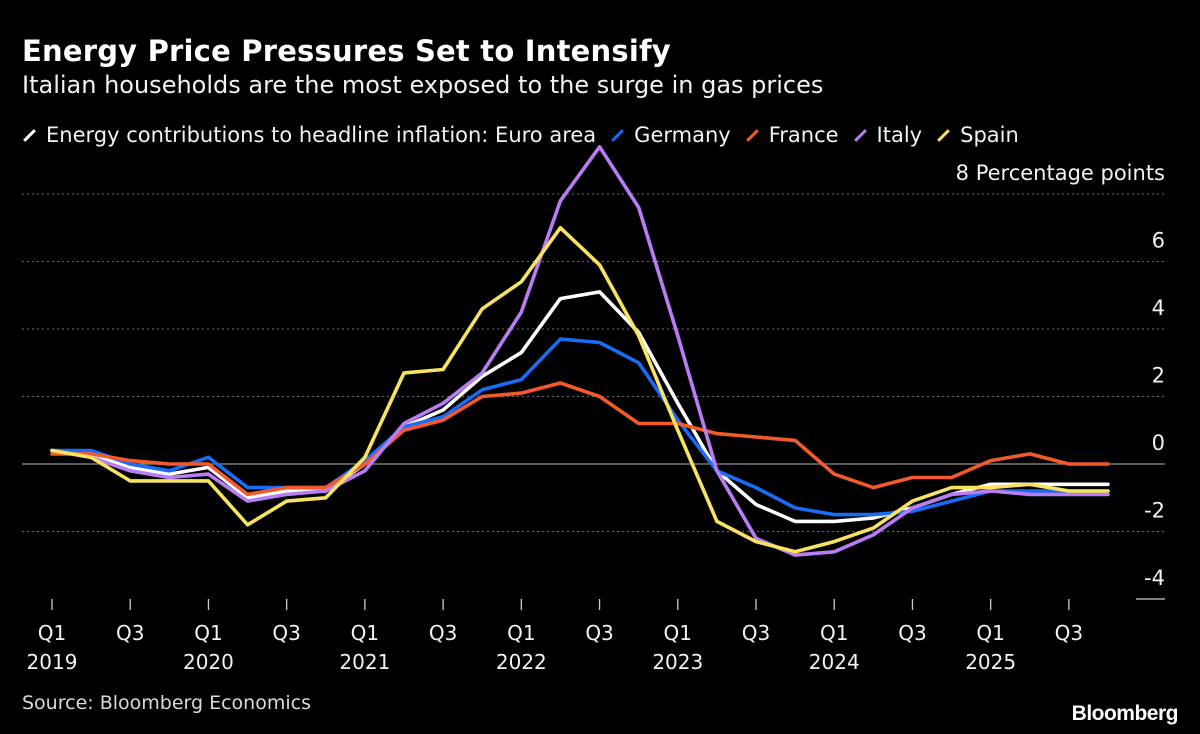 This screenshot has height=734, width=1200. I want to click on legend-label-france: France, so click(803, 135).